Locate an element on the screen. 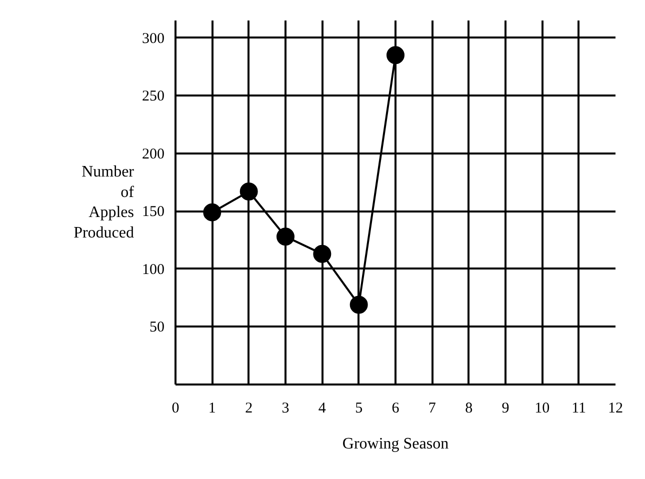 The height and width of the screenshot is (479, 645). x-tick-label: 9 is located at coordinates (506, 408).